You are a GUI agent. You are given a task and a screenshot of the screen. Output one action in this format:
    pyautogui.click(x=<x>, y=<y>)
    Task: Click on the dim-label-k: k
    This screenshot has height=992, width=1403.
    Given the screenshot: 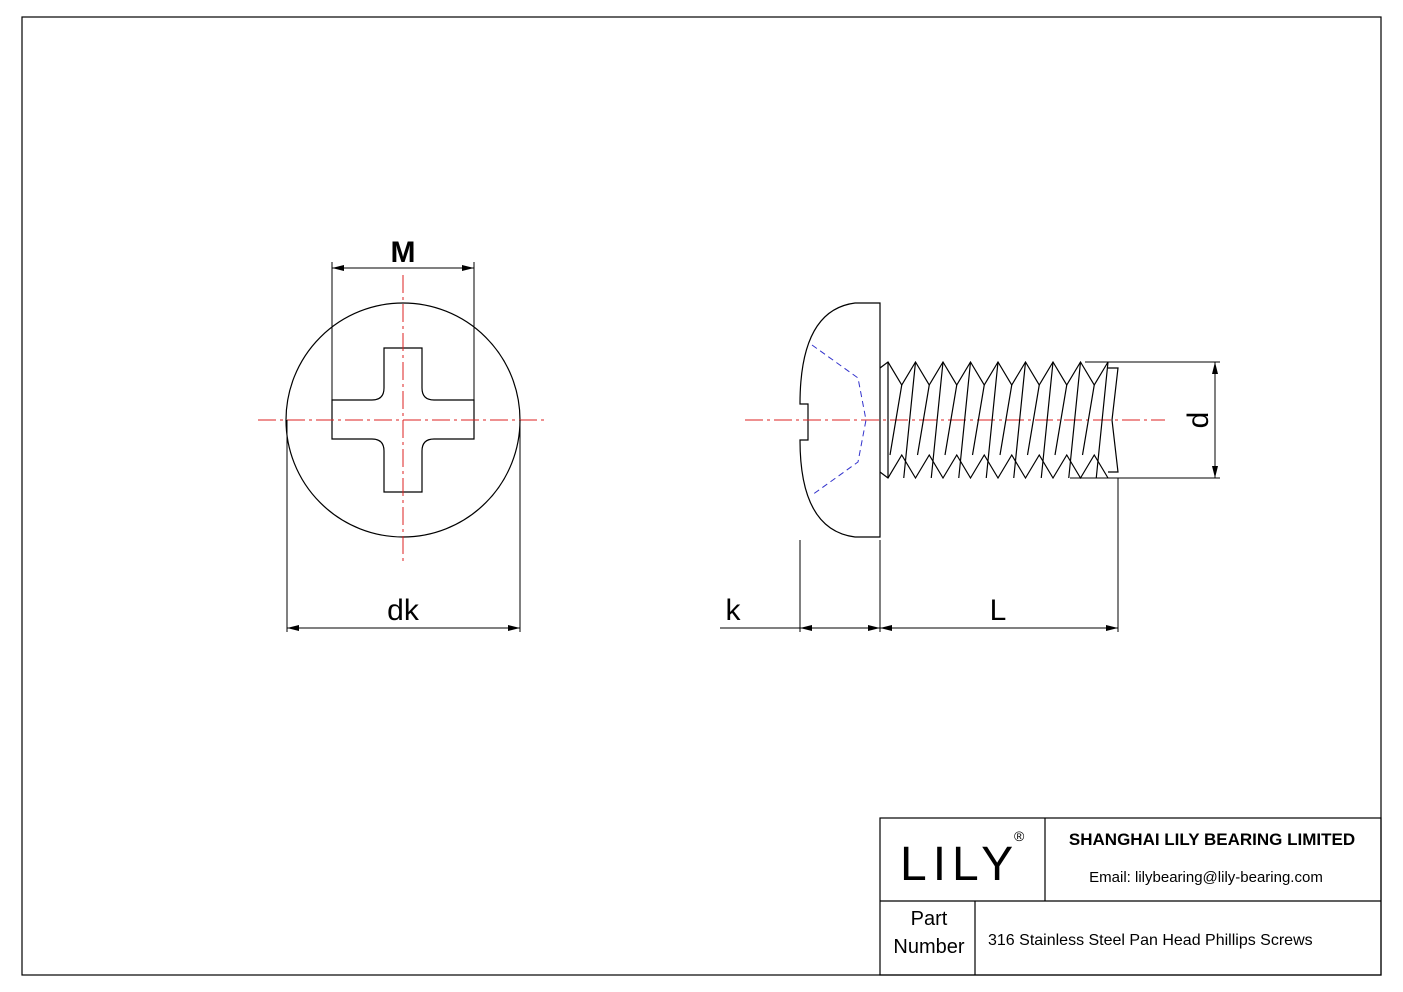 What is the action you would take?
    pyautogui.click(x=734, y=610)
    